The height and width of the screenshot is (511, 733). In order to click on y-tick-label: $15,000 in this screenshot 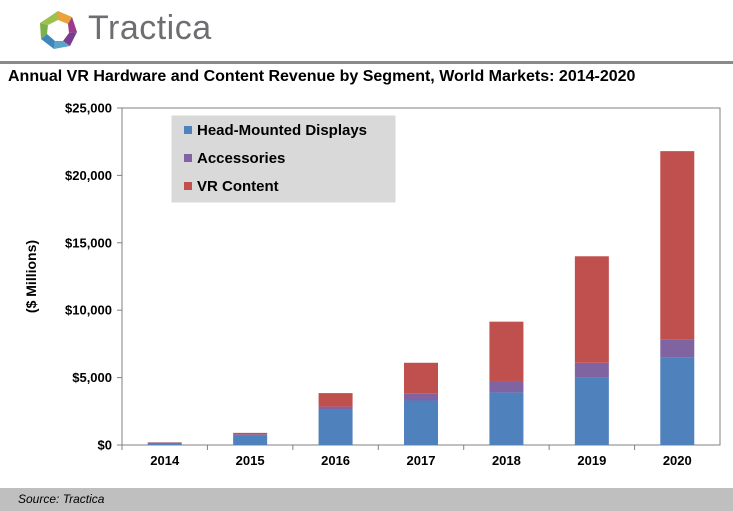, I will do `click(88, 242)`.